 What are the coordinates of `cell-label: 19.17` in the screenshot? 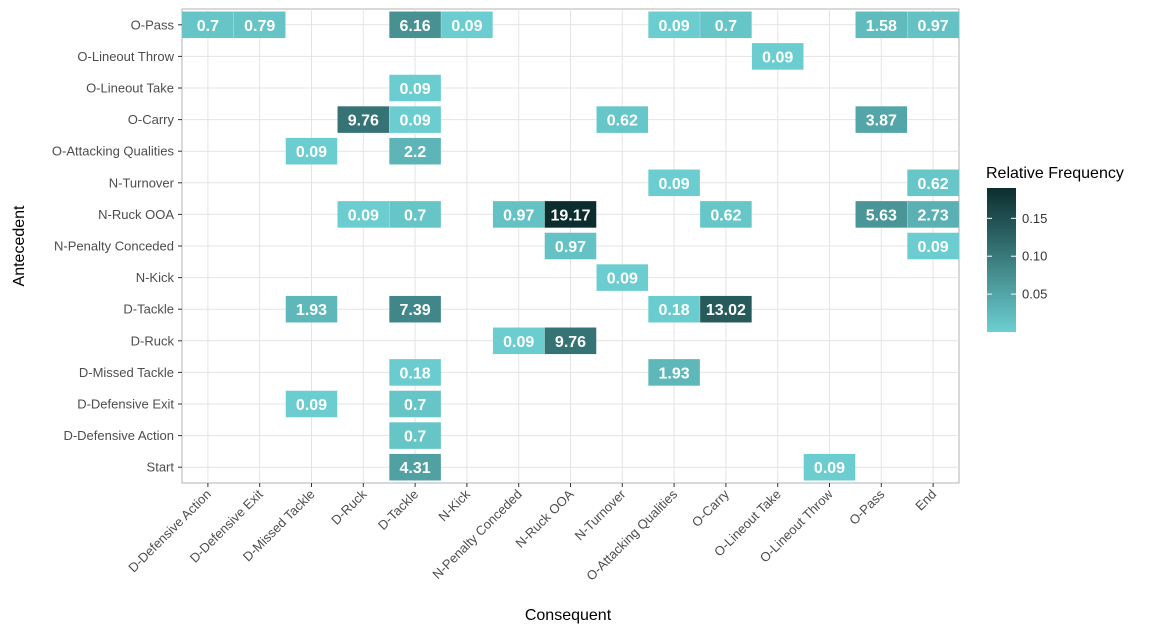 It's located at (570, 215).